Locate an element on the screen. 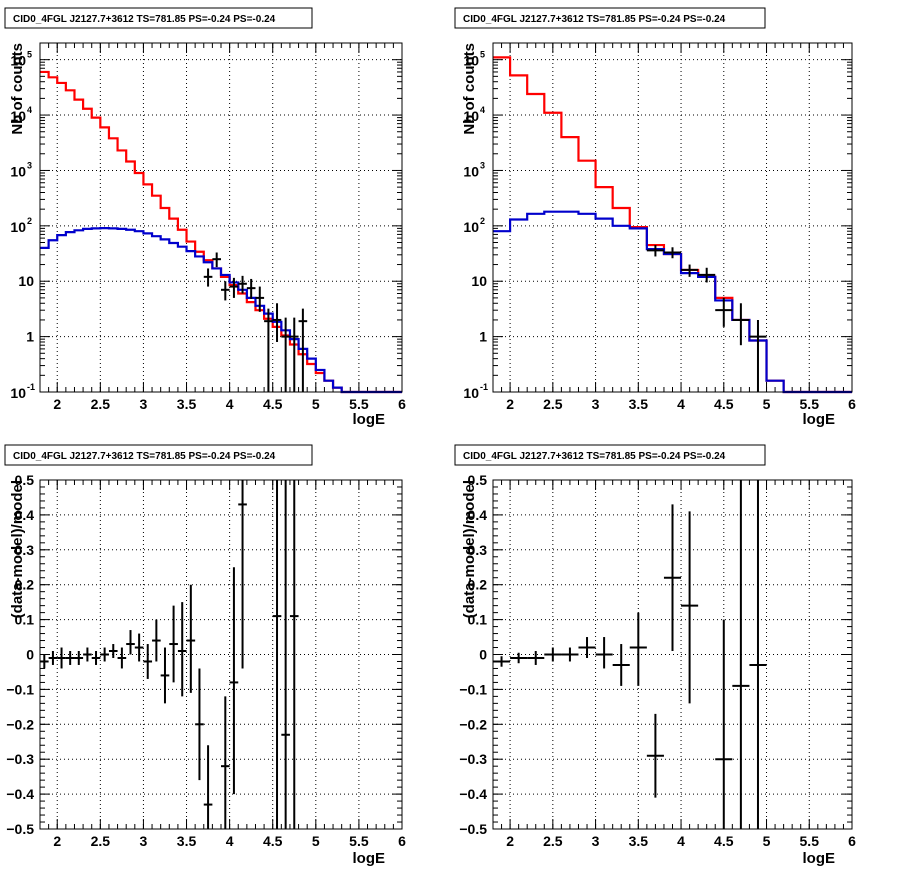  y-axis-title: (data-model)/model is located at coordinates (17, 549).